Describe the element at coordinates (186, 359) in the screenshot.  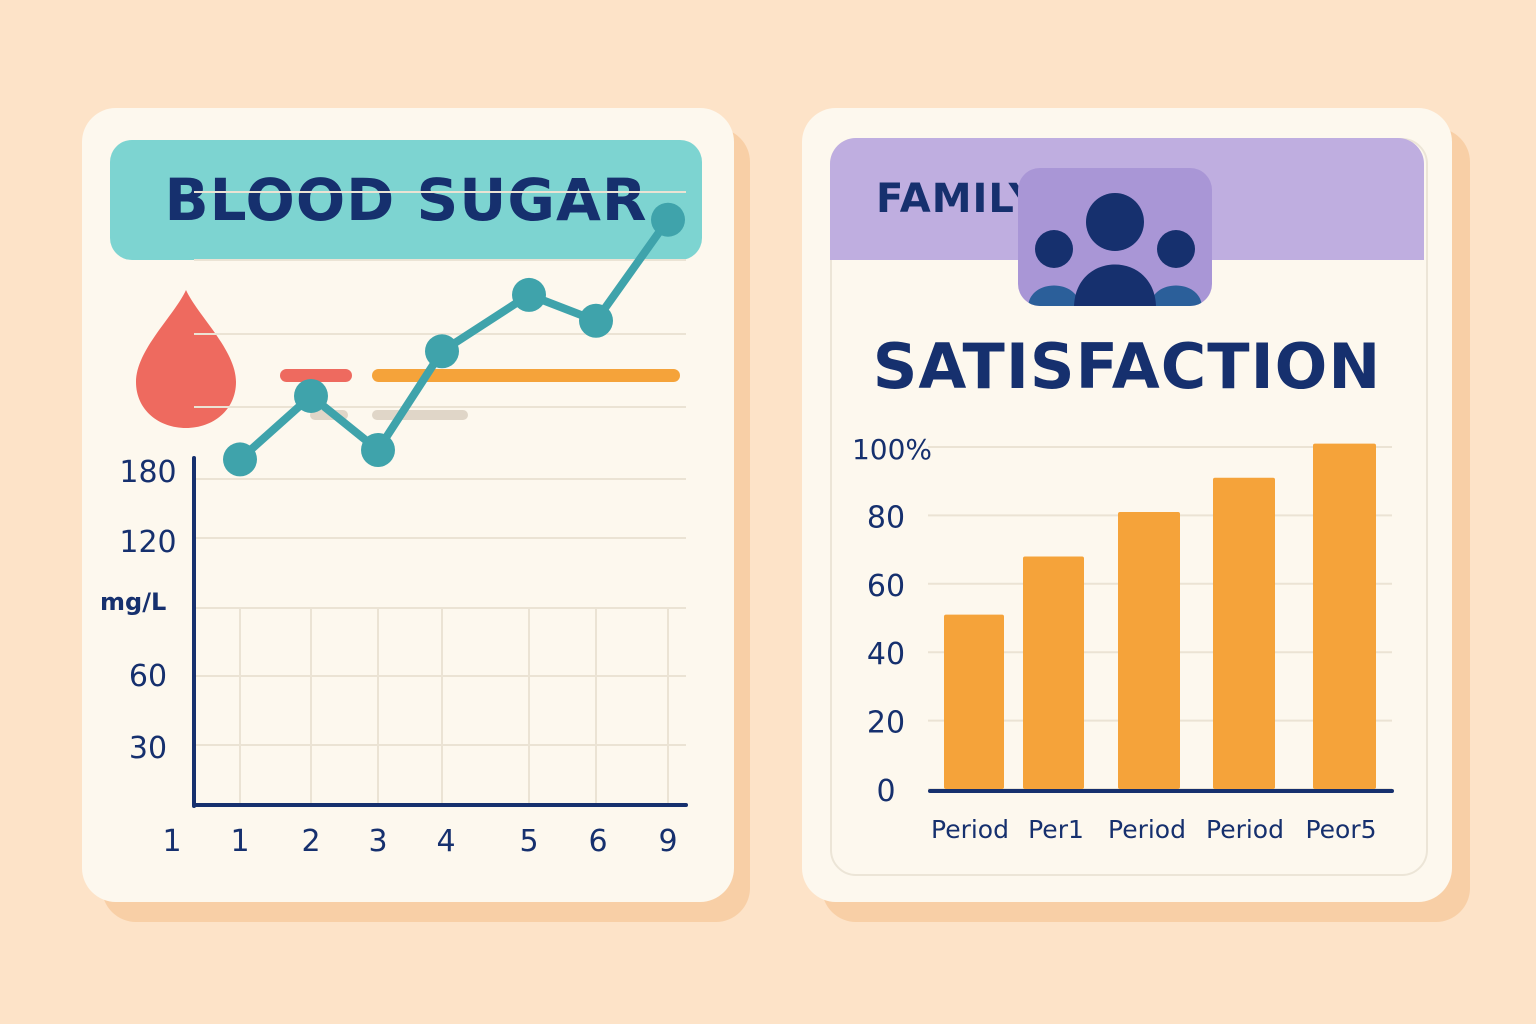
I see `blood-drop-icon` at that location.